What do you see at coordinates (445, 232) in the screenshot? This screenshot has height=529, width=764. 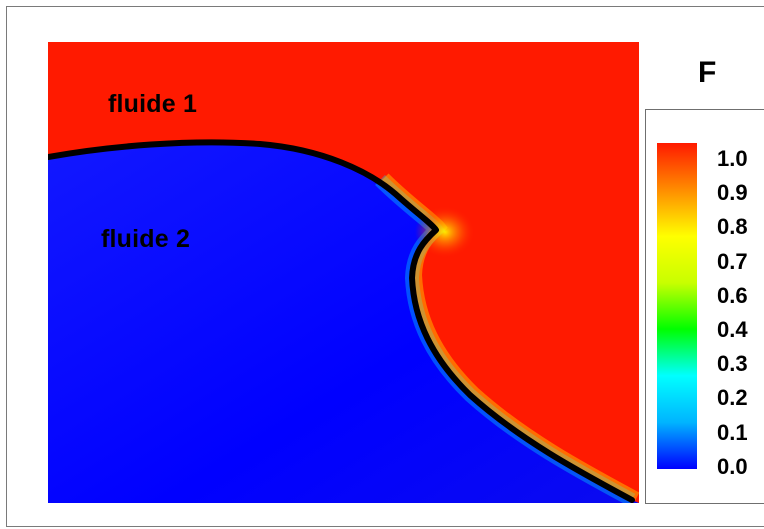 I see `interface-tip-glow` at bounding box center [445, 232].